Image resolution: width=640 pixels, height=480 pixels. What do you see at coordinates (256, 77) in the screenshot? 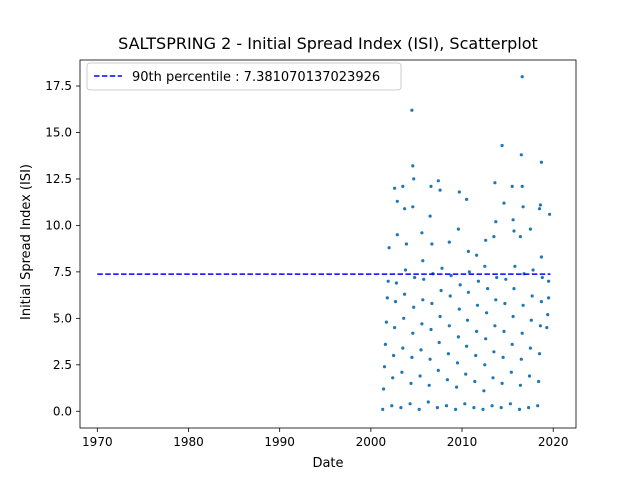
I see `legend-label: 90th percentile : 7.381070137023926` at bounding box center [256, 77].